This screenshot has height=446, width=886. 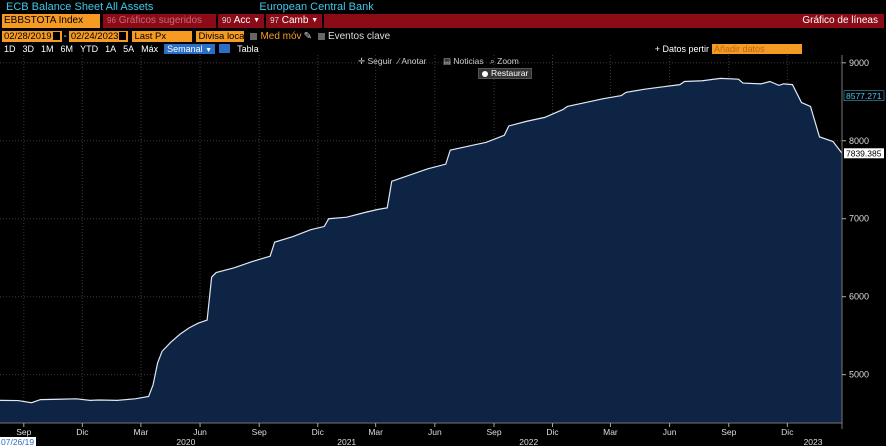 I want to click on highlight-value-bg, so click(x=864, y=96).